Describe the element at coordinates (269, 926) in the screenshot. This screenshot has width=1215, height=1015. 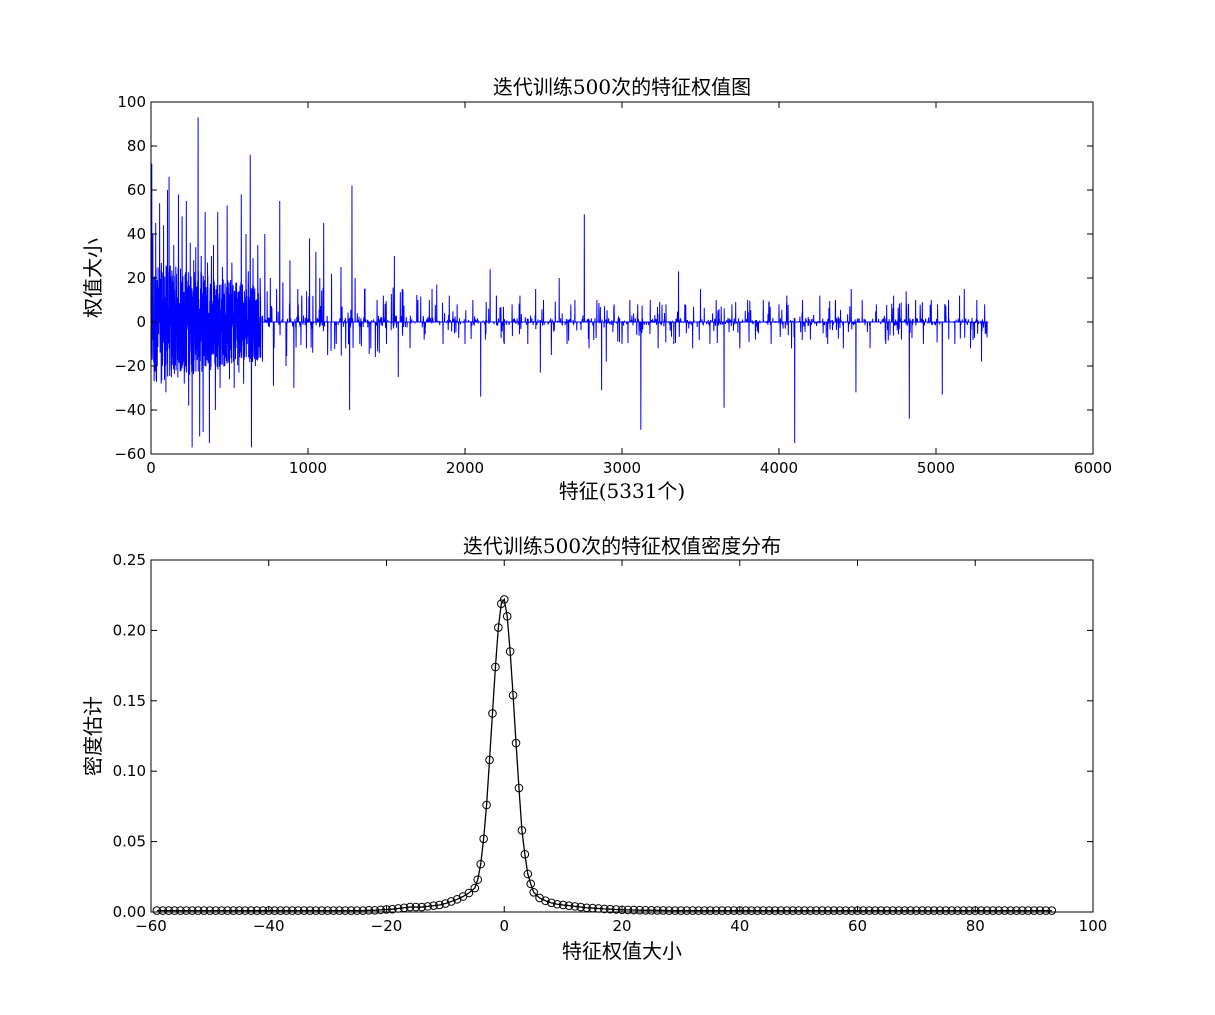
I see `density-xtick-label-1: −40` at that location.